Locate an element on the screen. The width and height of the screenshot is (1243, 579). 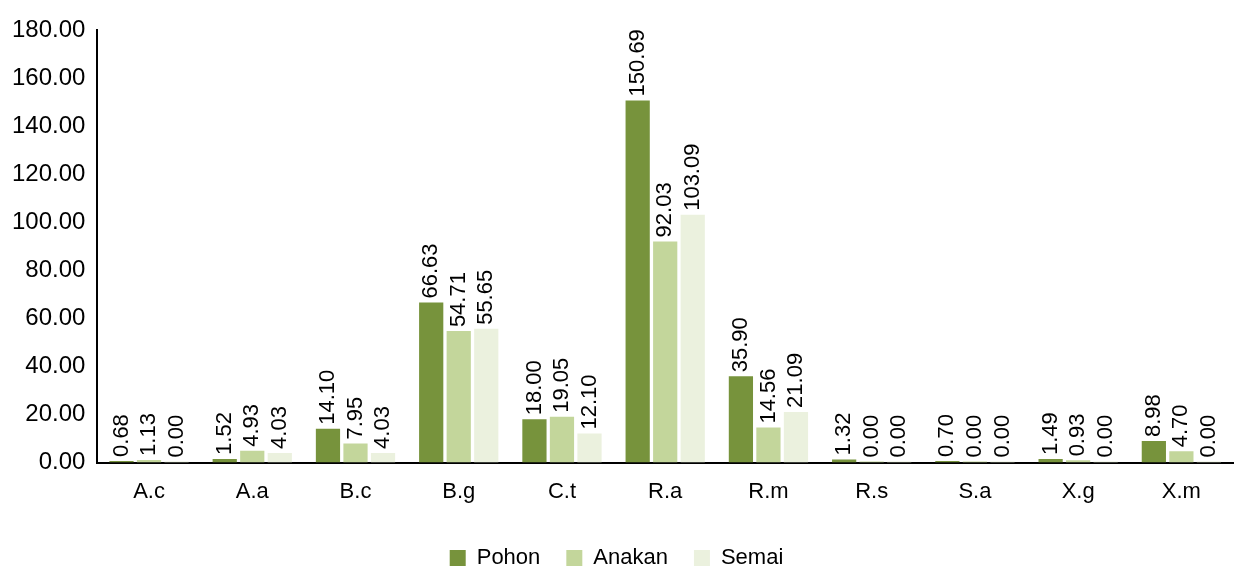
data-label: 150.69 is located at coordinates (636, 63).